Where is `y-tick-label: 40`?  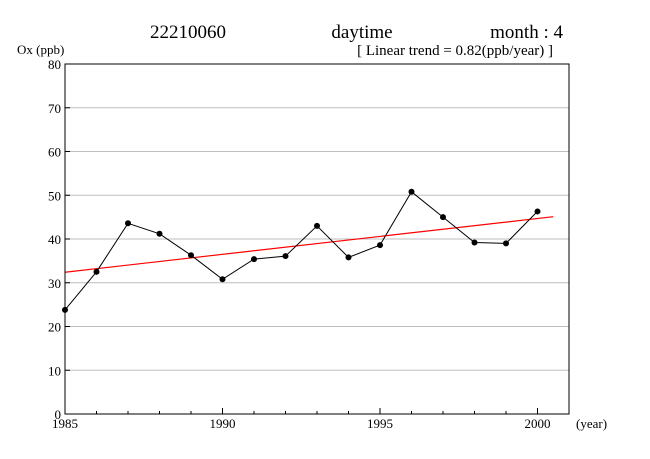 y-tick-label: 40 is located at coordinates (54, 239).